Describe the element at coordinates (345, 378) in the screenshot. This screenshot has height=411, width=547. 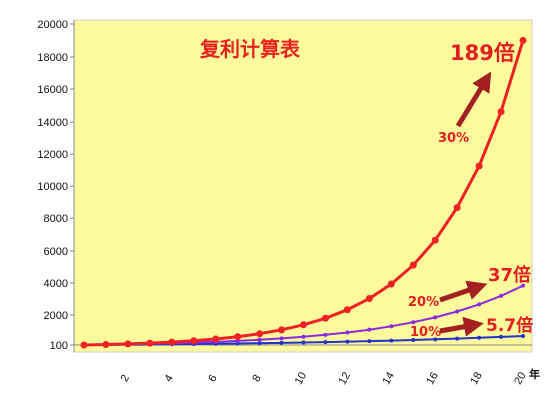
I see `x-tick-label: 12` at that location.